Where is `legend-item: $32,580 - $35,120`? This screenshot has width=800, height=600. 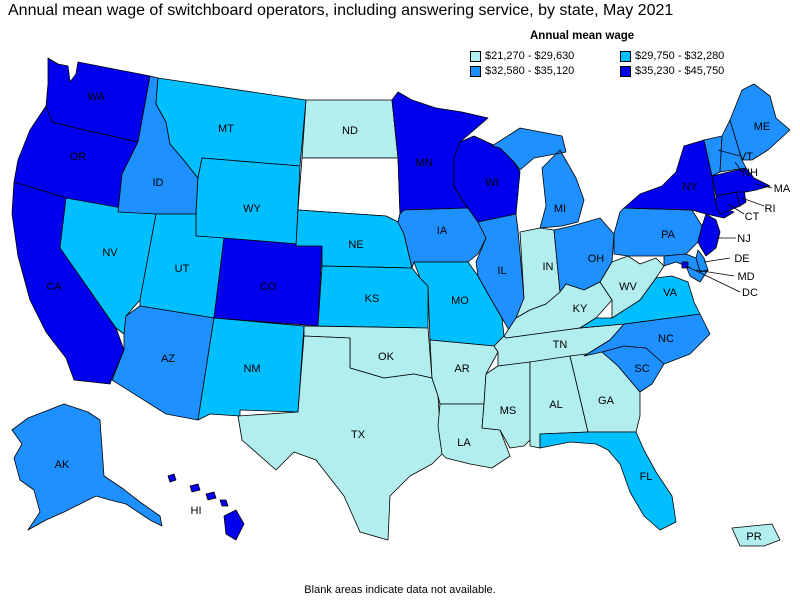
legend-item: $32,580 - $35,120 is located at coordinates (545, 71).